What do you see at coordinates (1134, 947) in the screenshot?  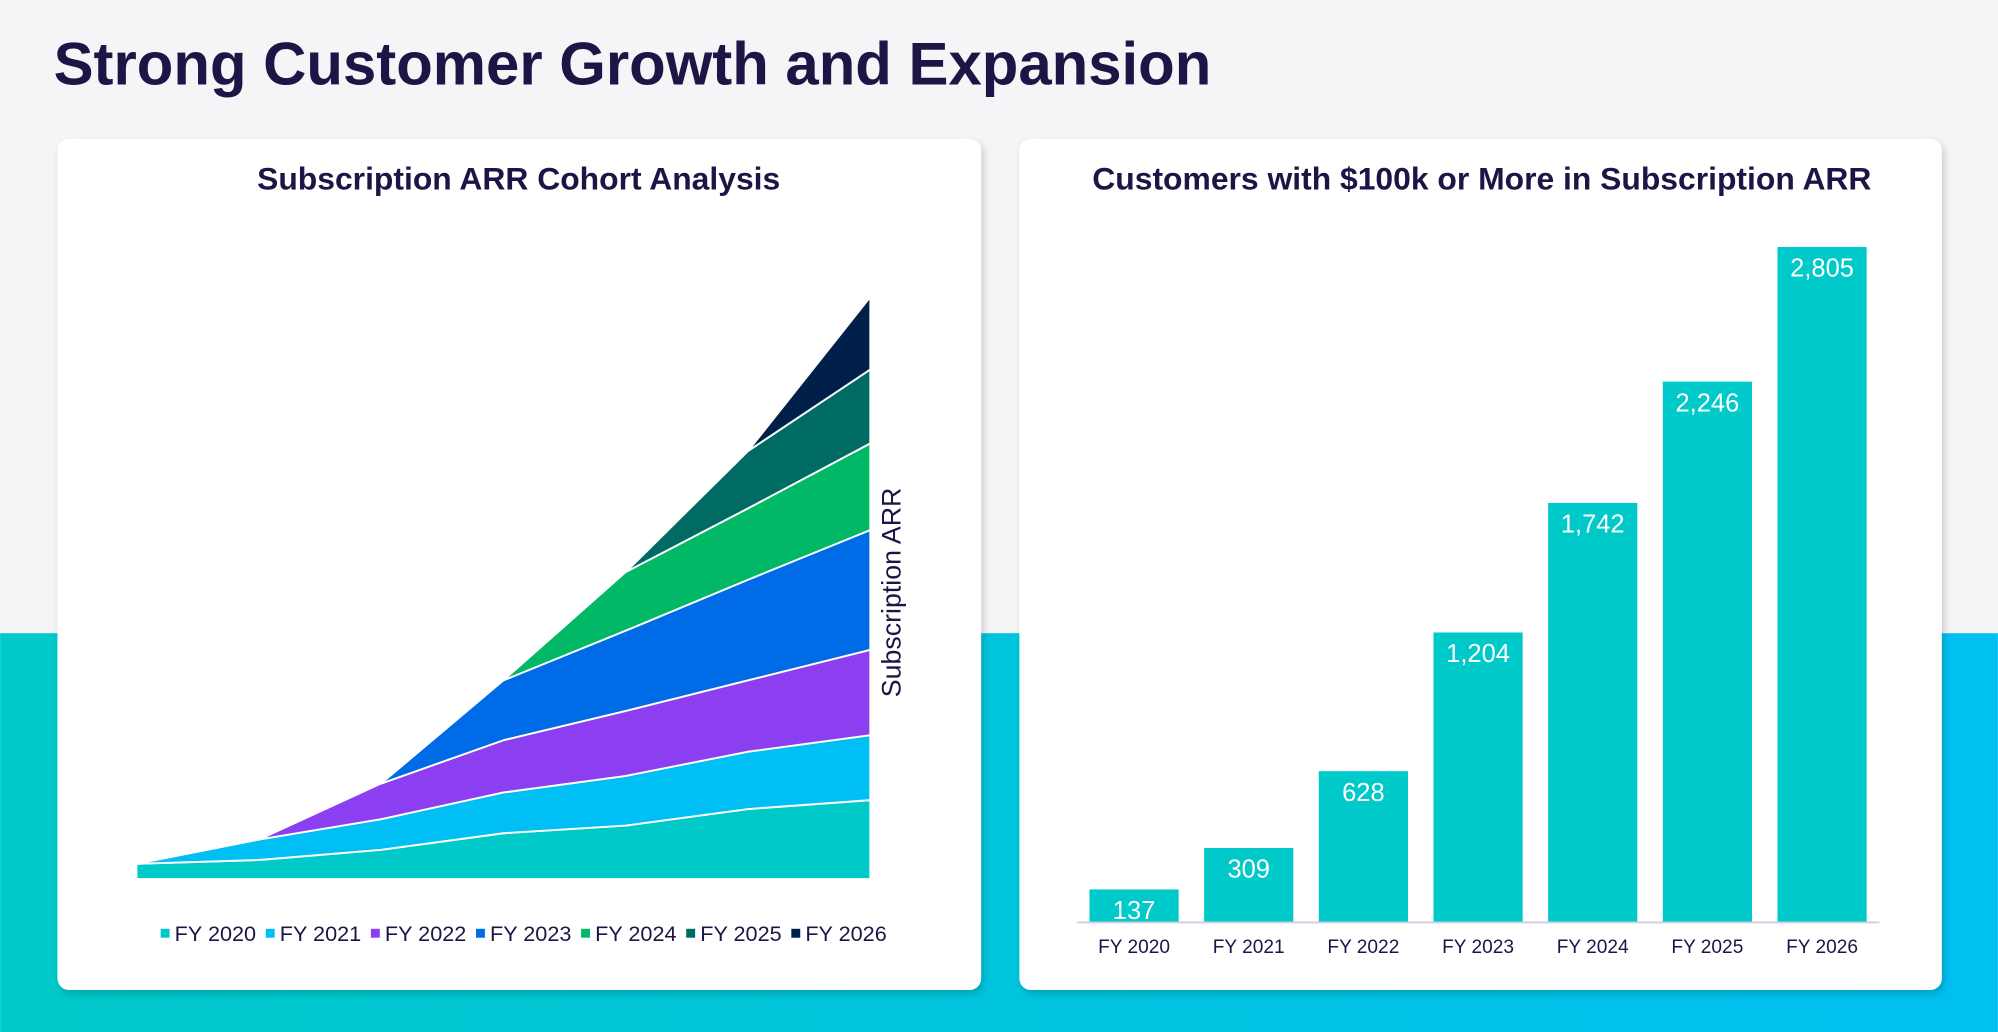 I see `x-tick-label: FY 2020` at bounding box center [1134, 947].